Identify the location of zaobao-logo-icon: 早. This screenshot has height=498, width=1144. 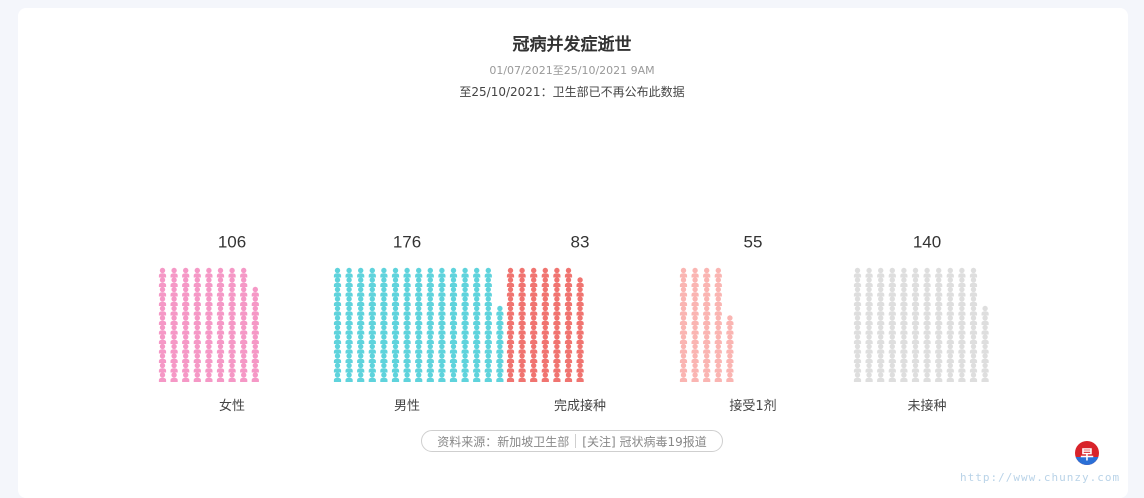
(1087, 453).